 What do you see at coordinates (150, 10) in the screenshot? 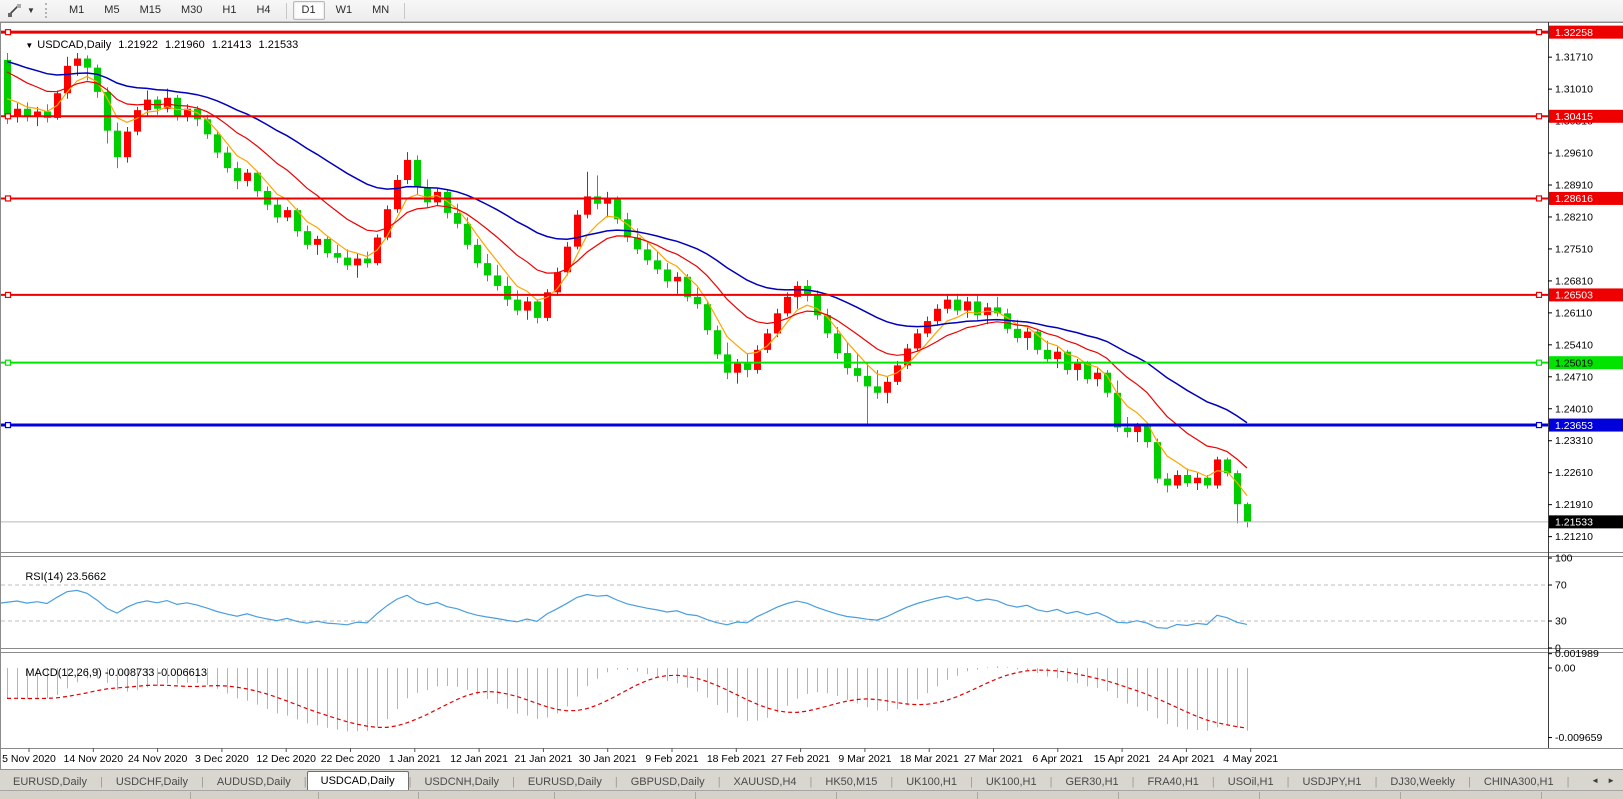
I see `timeframe-button-m15: M15` at bounding box center [150, 10].